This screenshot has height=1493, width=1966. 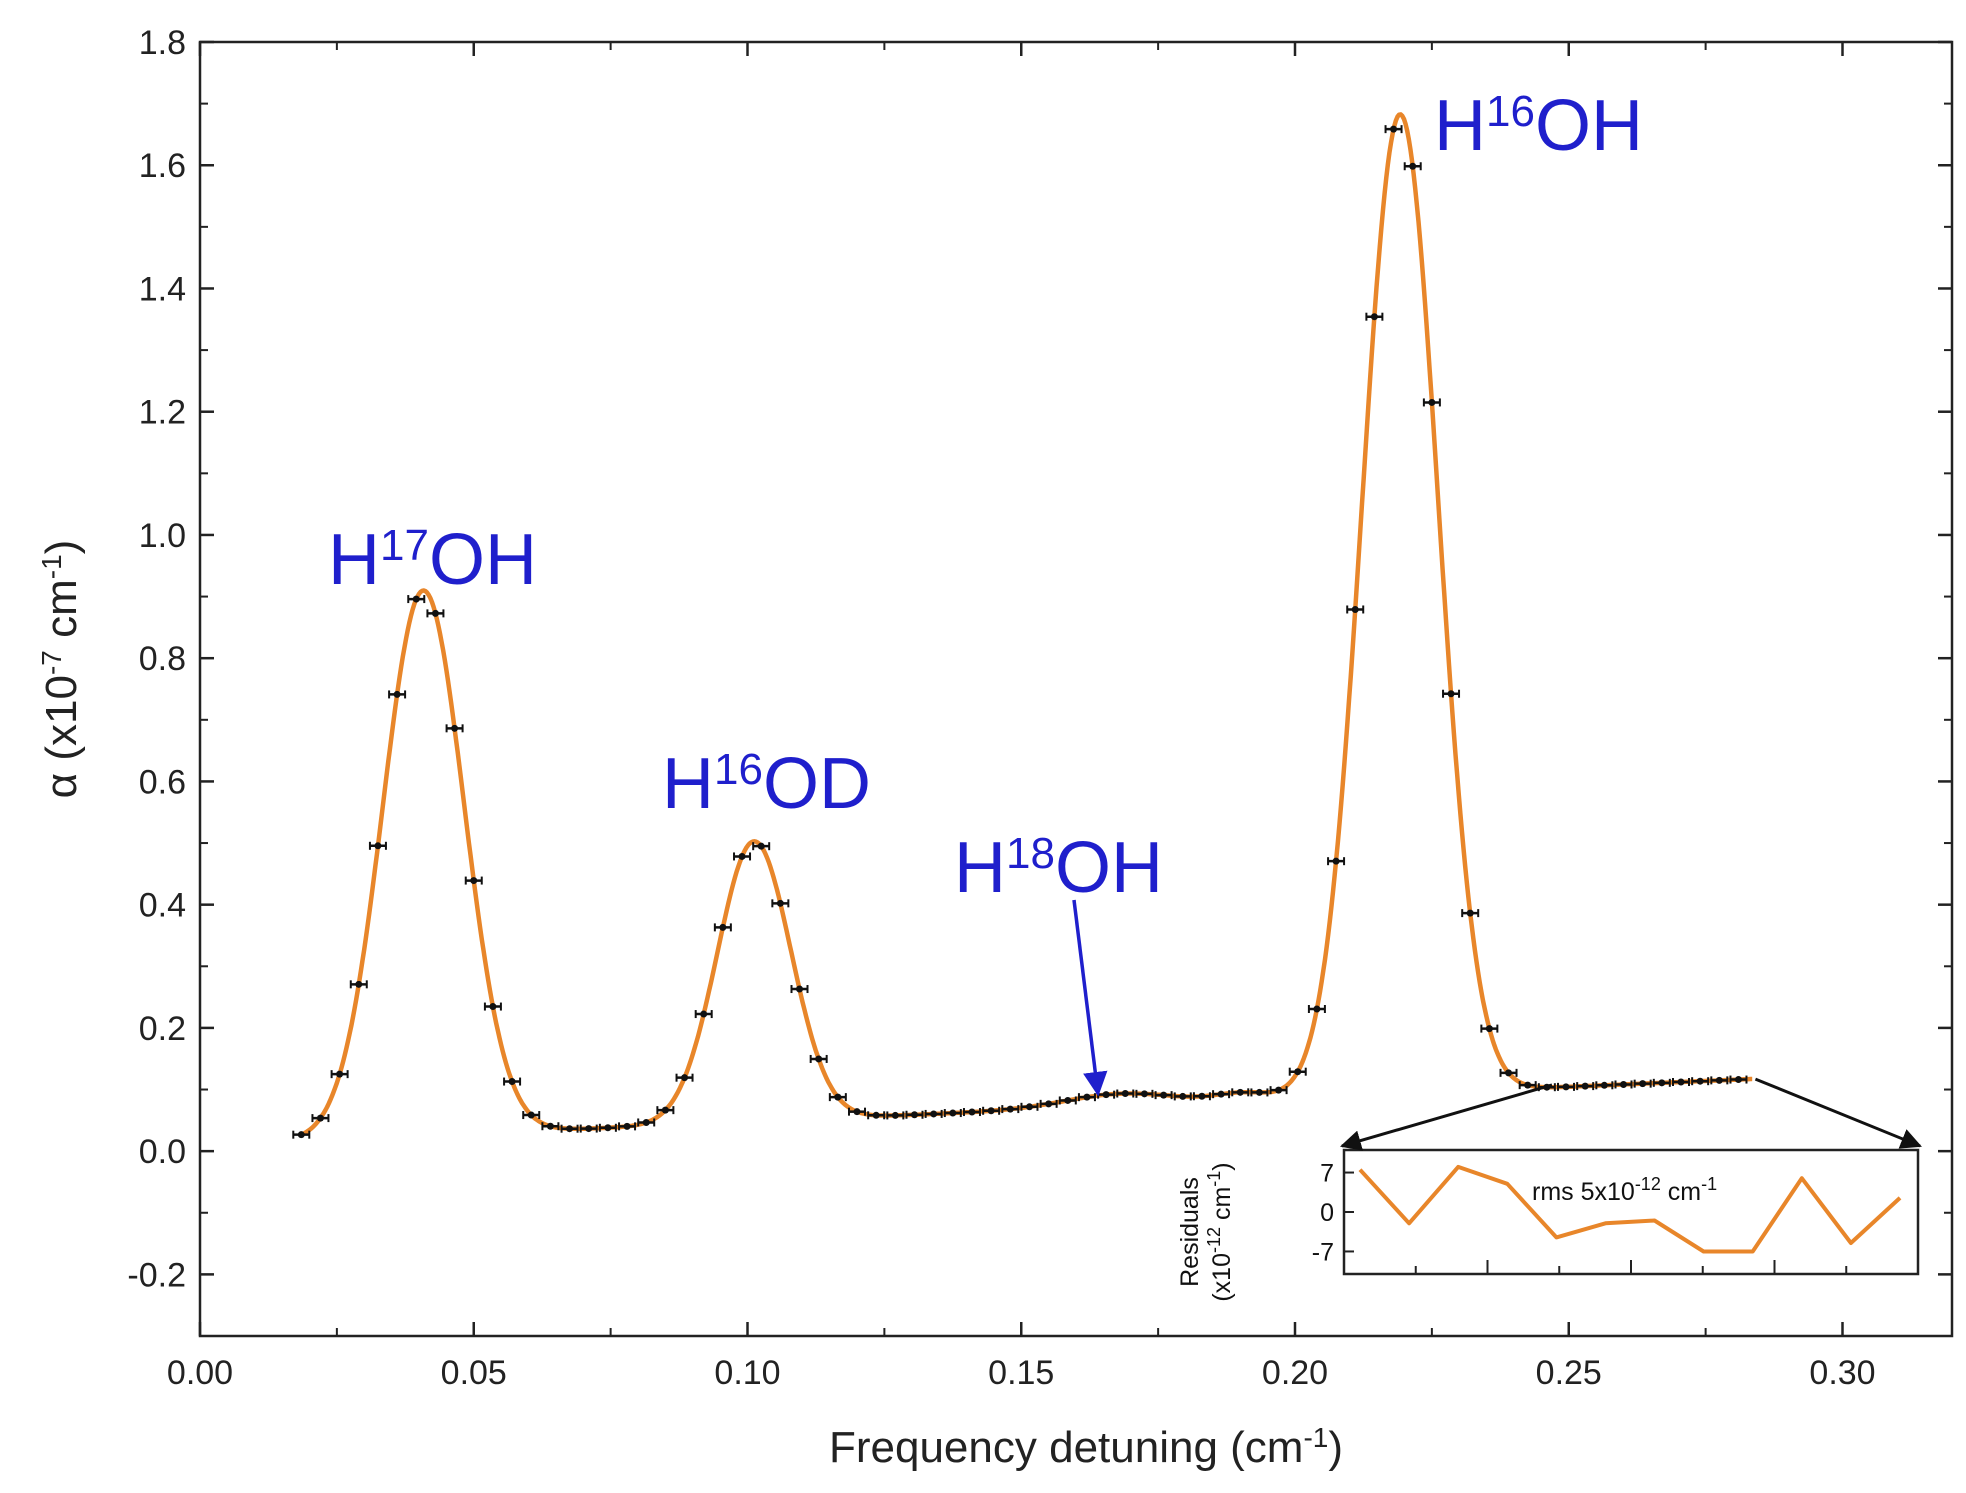 I want to click on y-tick-label: 1.6, so click(x=162, y=166).